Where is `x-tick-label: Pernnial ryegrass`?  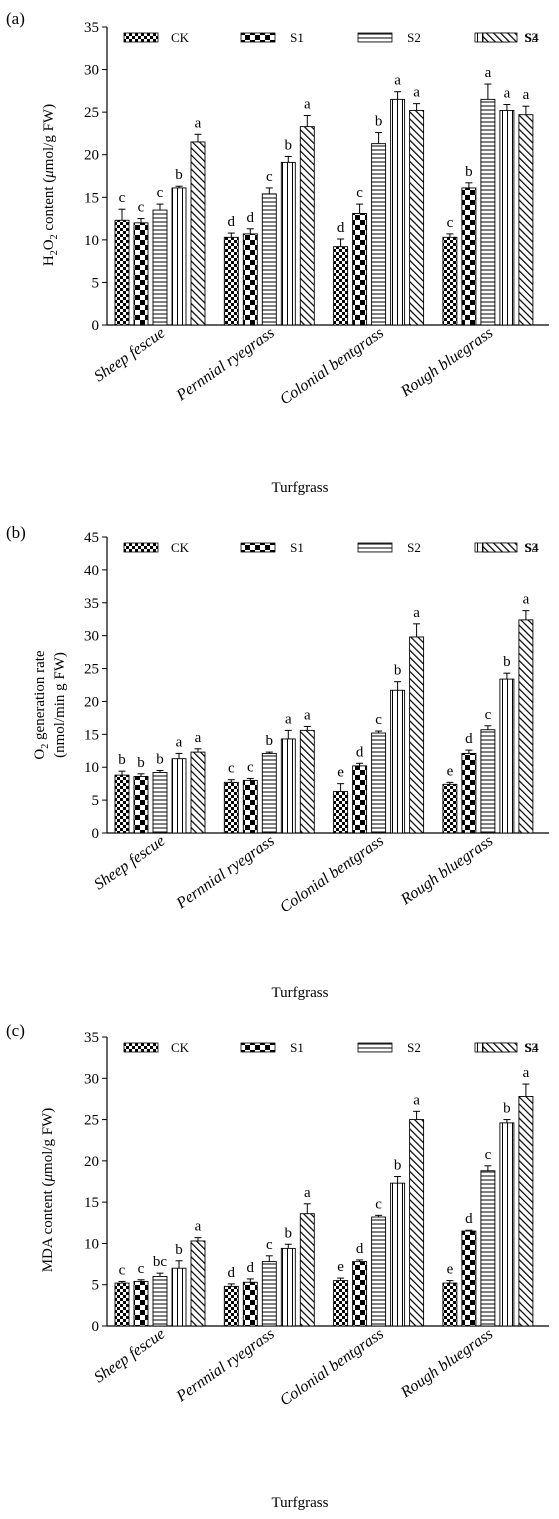
x-tick-label: Pernnial ryegrass is located at coordinates (225, 1365).